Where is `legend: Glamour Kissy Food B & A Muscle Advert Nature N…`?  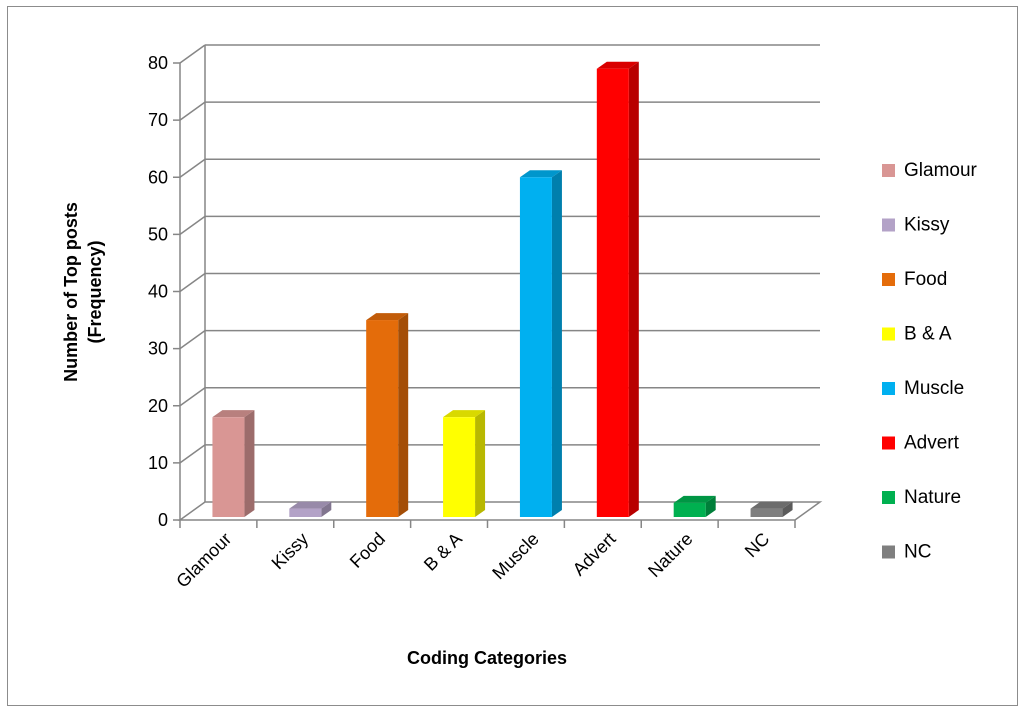
legend: Glamour Kissy Food B & A Muscle Advert Nature N… is located at coordinates (930, 361).